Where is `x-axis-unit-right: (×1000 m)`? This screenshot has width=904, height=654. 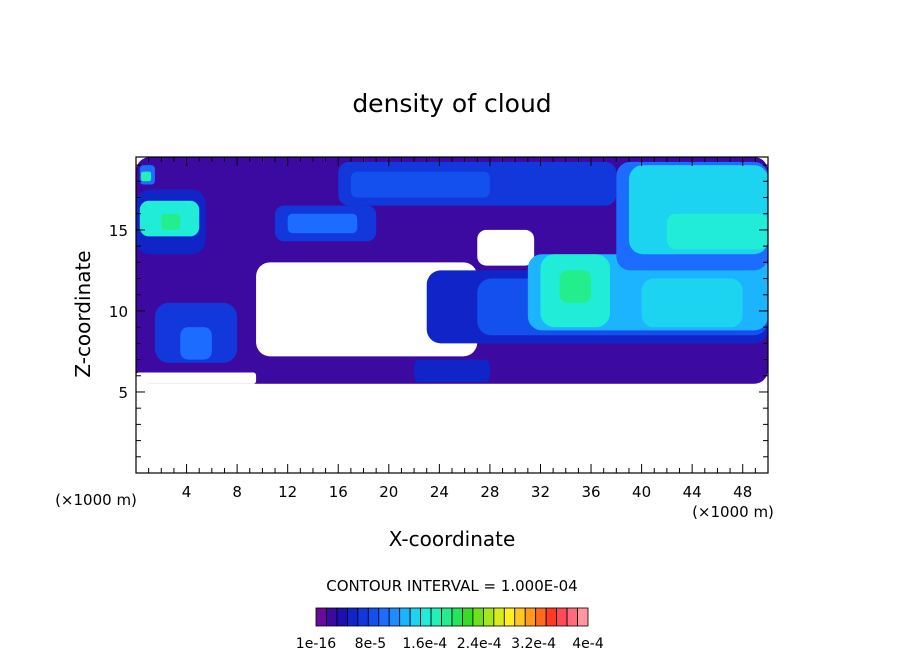
x-axis-unit-right: (×1000 m) is located at coordinates (733, 512).